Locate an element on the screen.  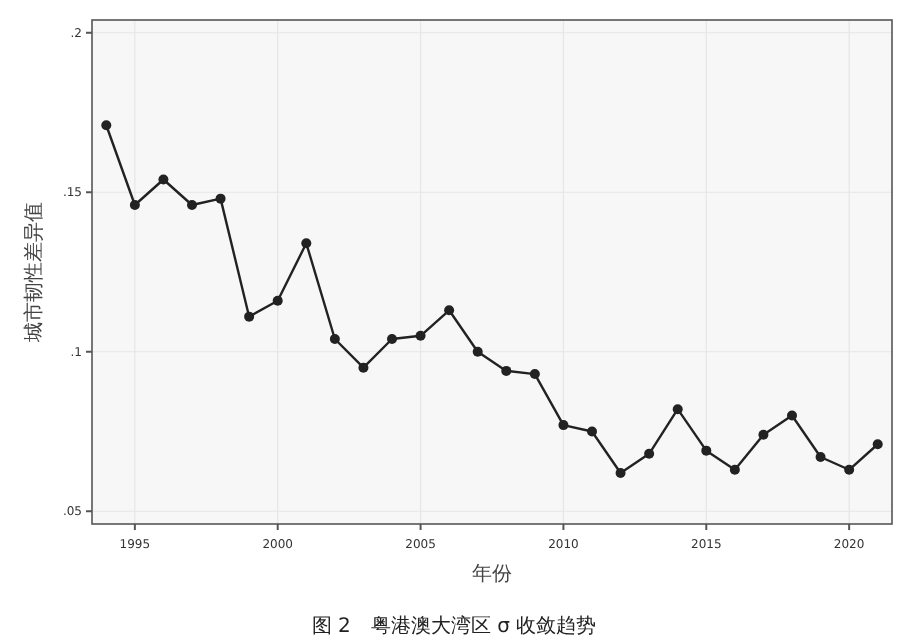
y-axis-title: 城市韧性差异值 is located at coordinates (34, 273).